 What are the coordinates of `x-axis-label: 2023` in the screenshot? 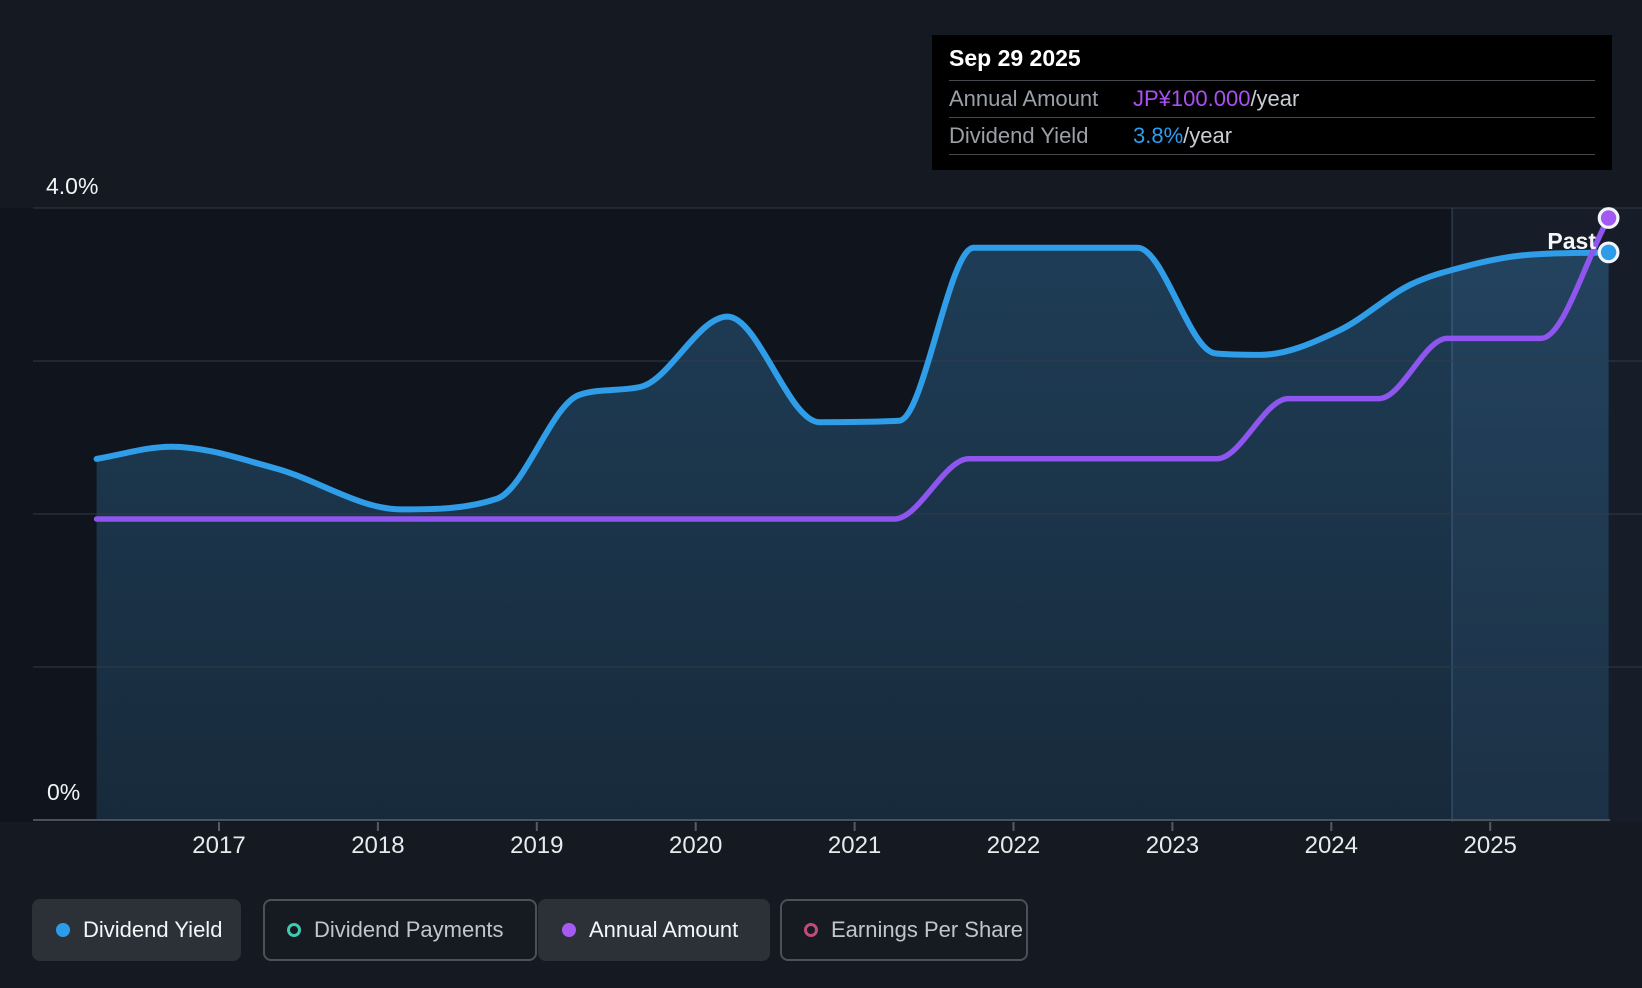 It's located at (1172, 845).